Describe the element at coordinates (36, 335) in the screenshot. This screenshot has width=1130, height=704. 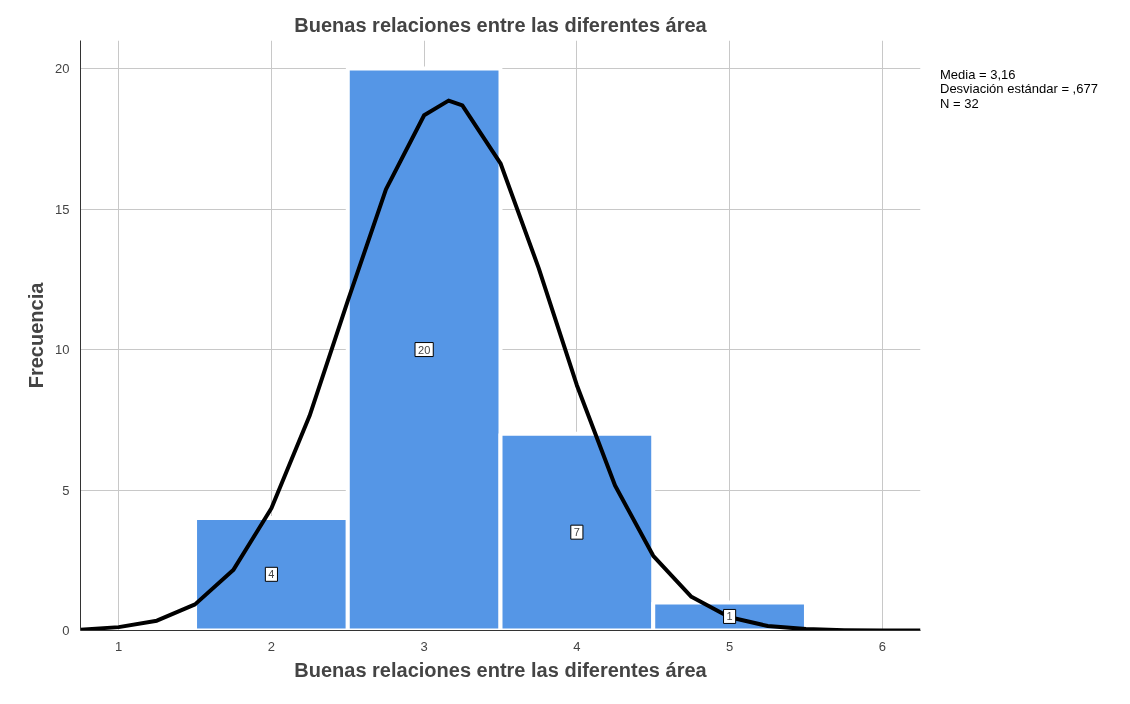
I see `y-axis-title: Frecuencia` at that location.